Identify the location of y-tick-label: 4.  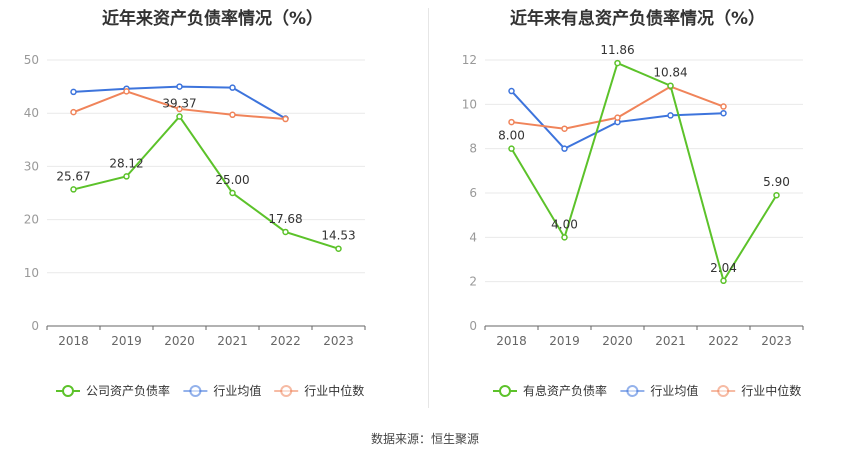
(473, 237).